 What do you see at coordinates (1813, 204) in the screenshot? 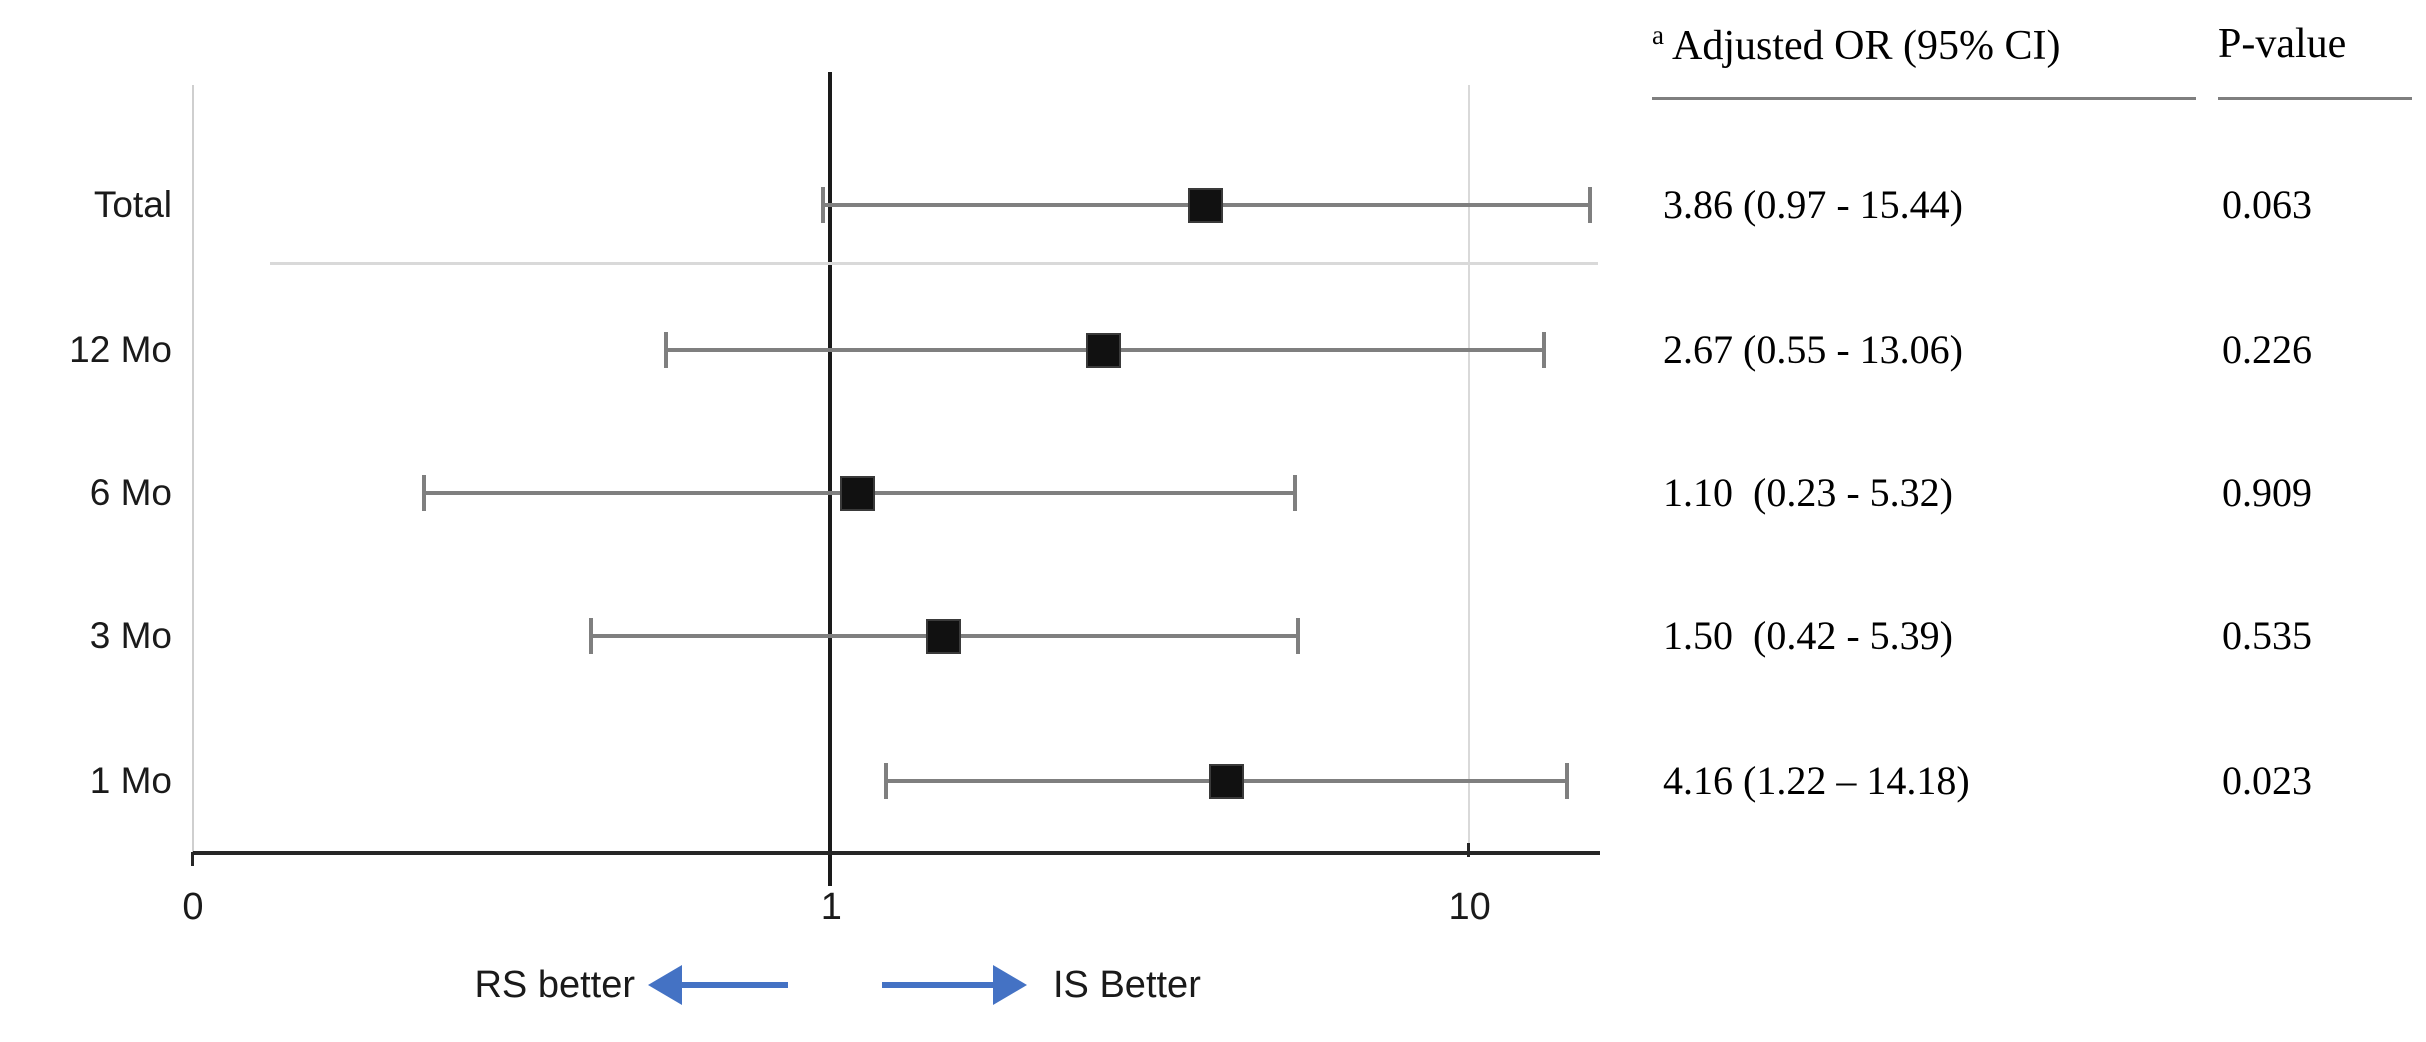
I see `or-ci-value: 3.86 (0.97 - 15.44)` at bounding box center [1813, 204].